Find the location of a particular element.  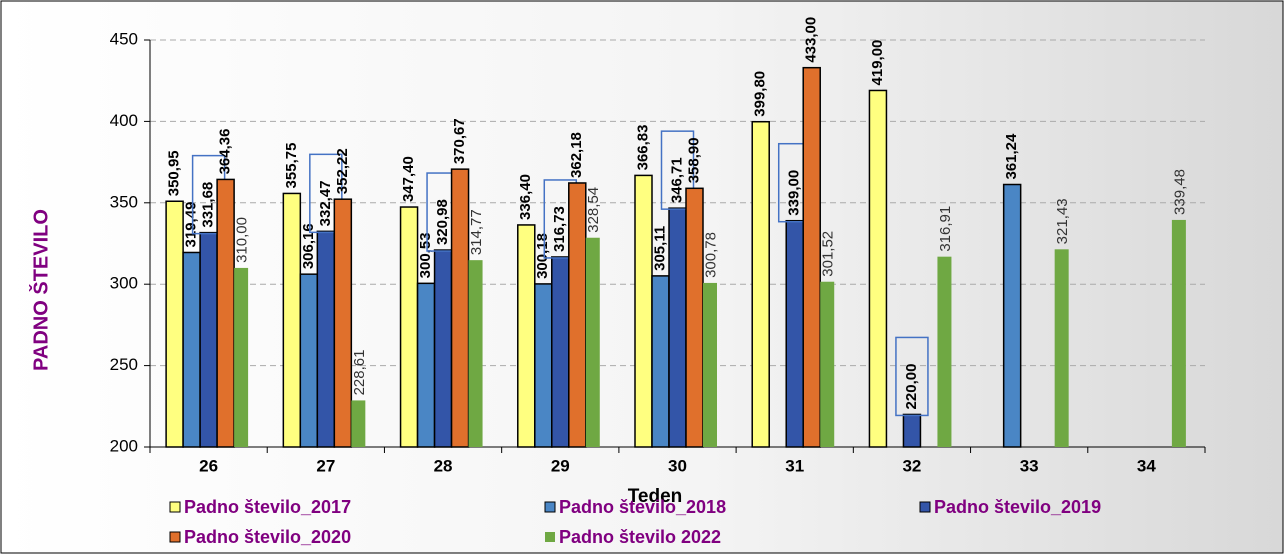

data-label: 361,24 is located at coordinates (1011, 156).